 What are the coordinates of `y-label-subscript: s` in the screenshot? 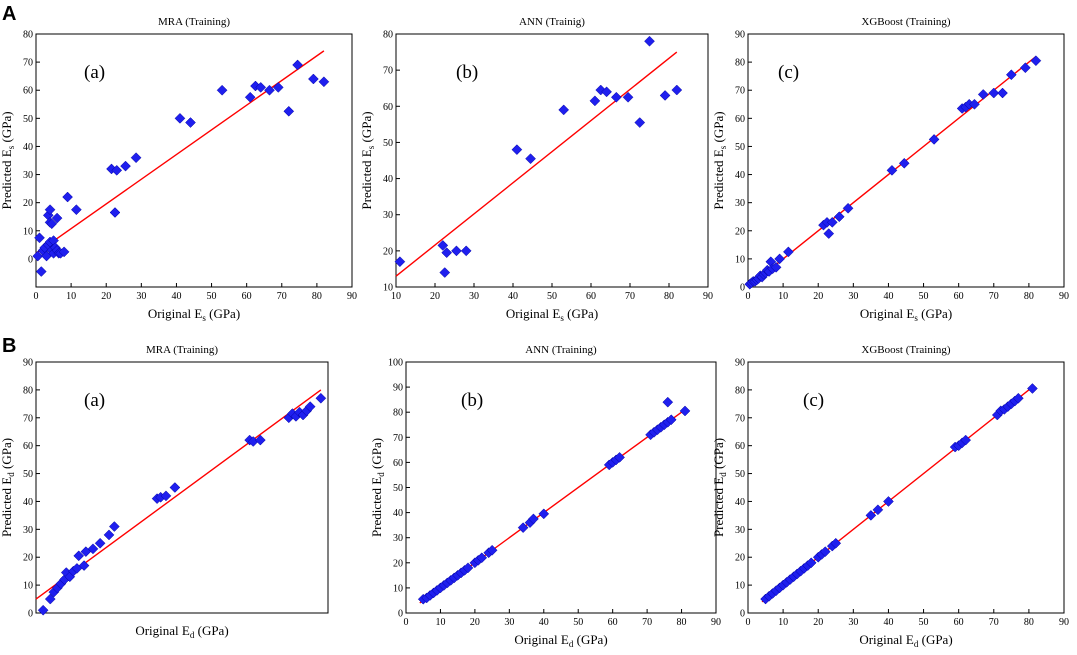 It's located at (371, 147).